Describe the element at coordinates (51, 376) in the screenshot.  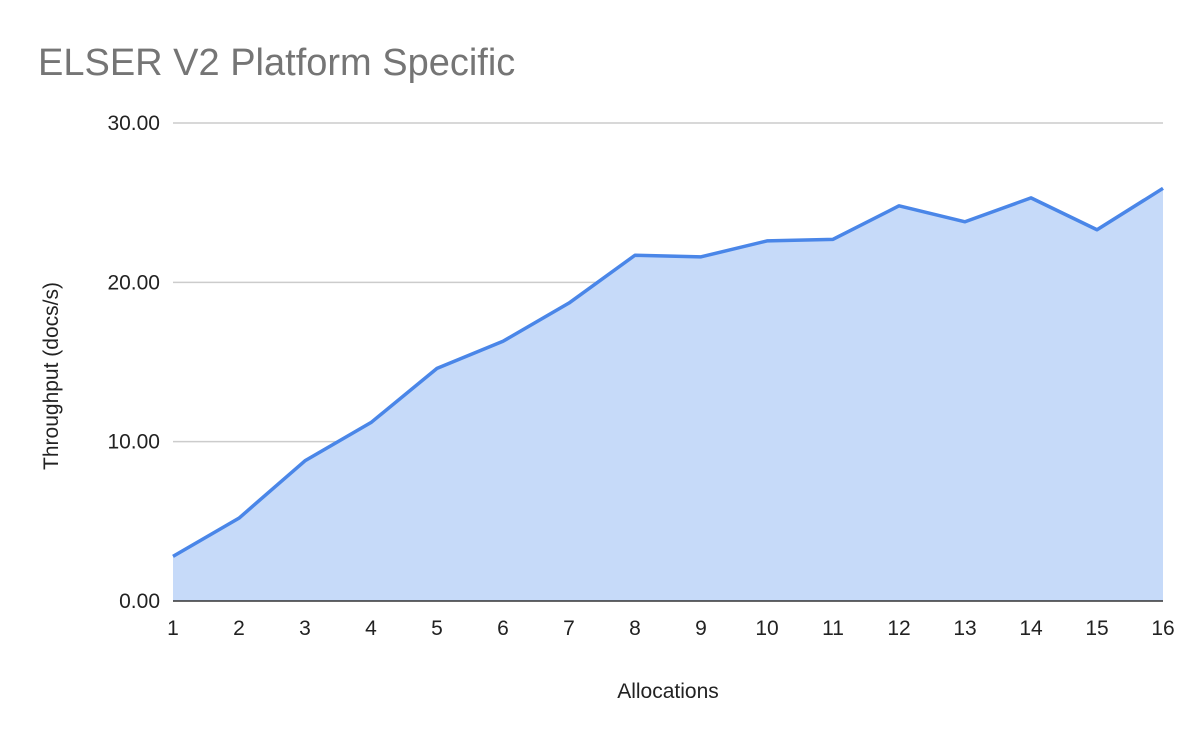
I see `y-axis-label: Throughput (docs/s)` at that location.